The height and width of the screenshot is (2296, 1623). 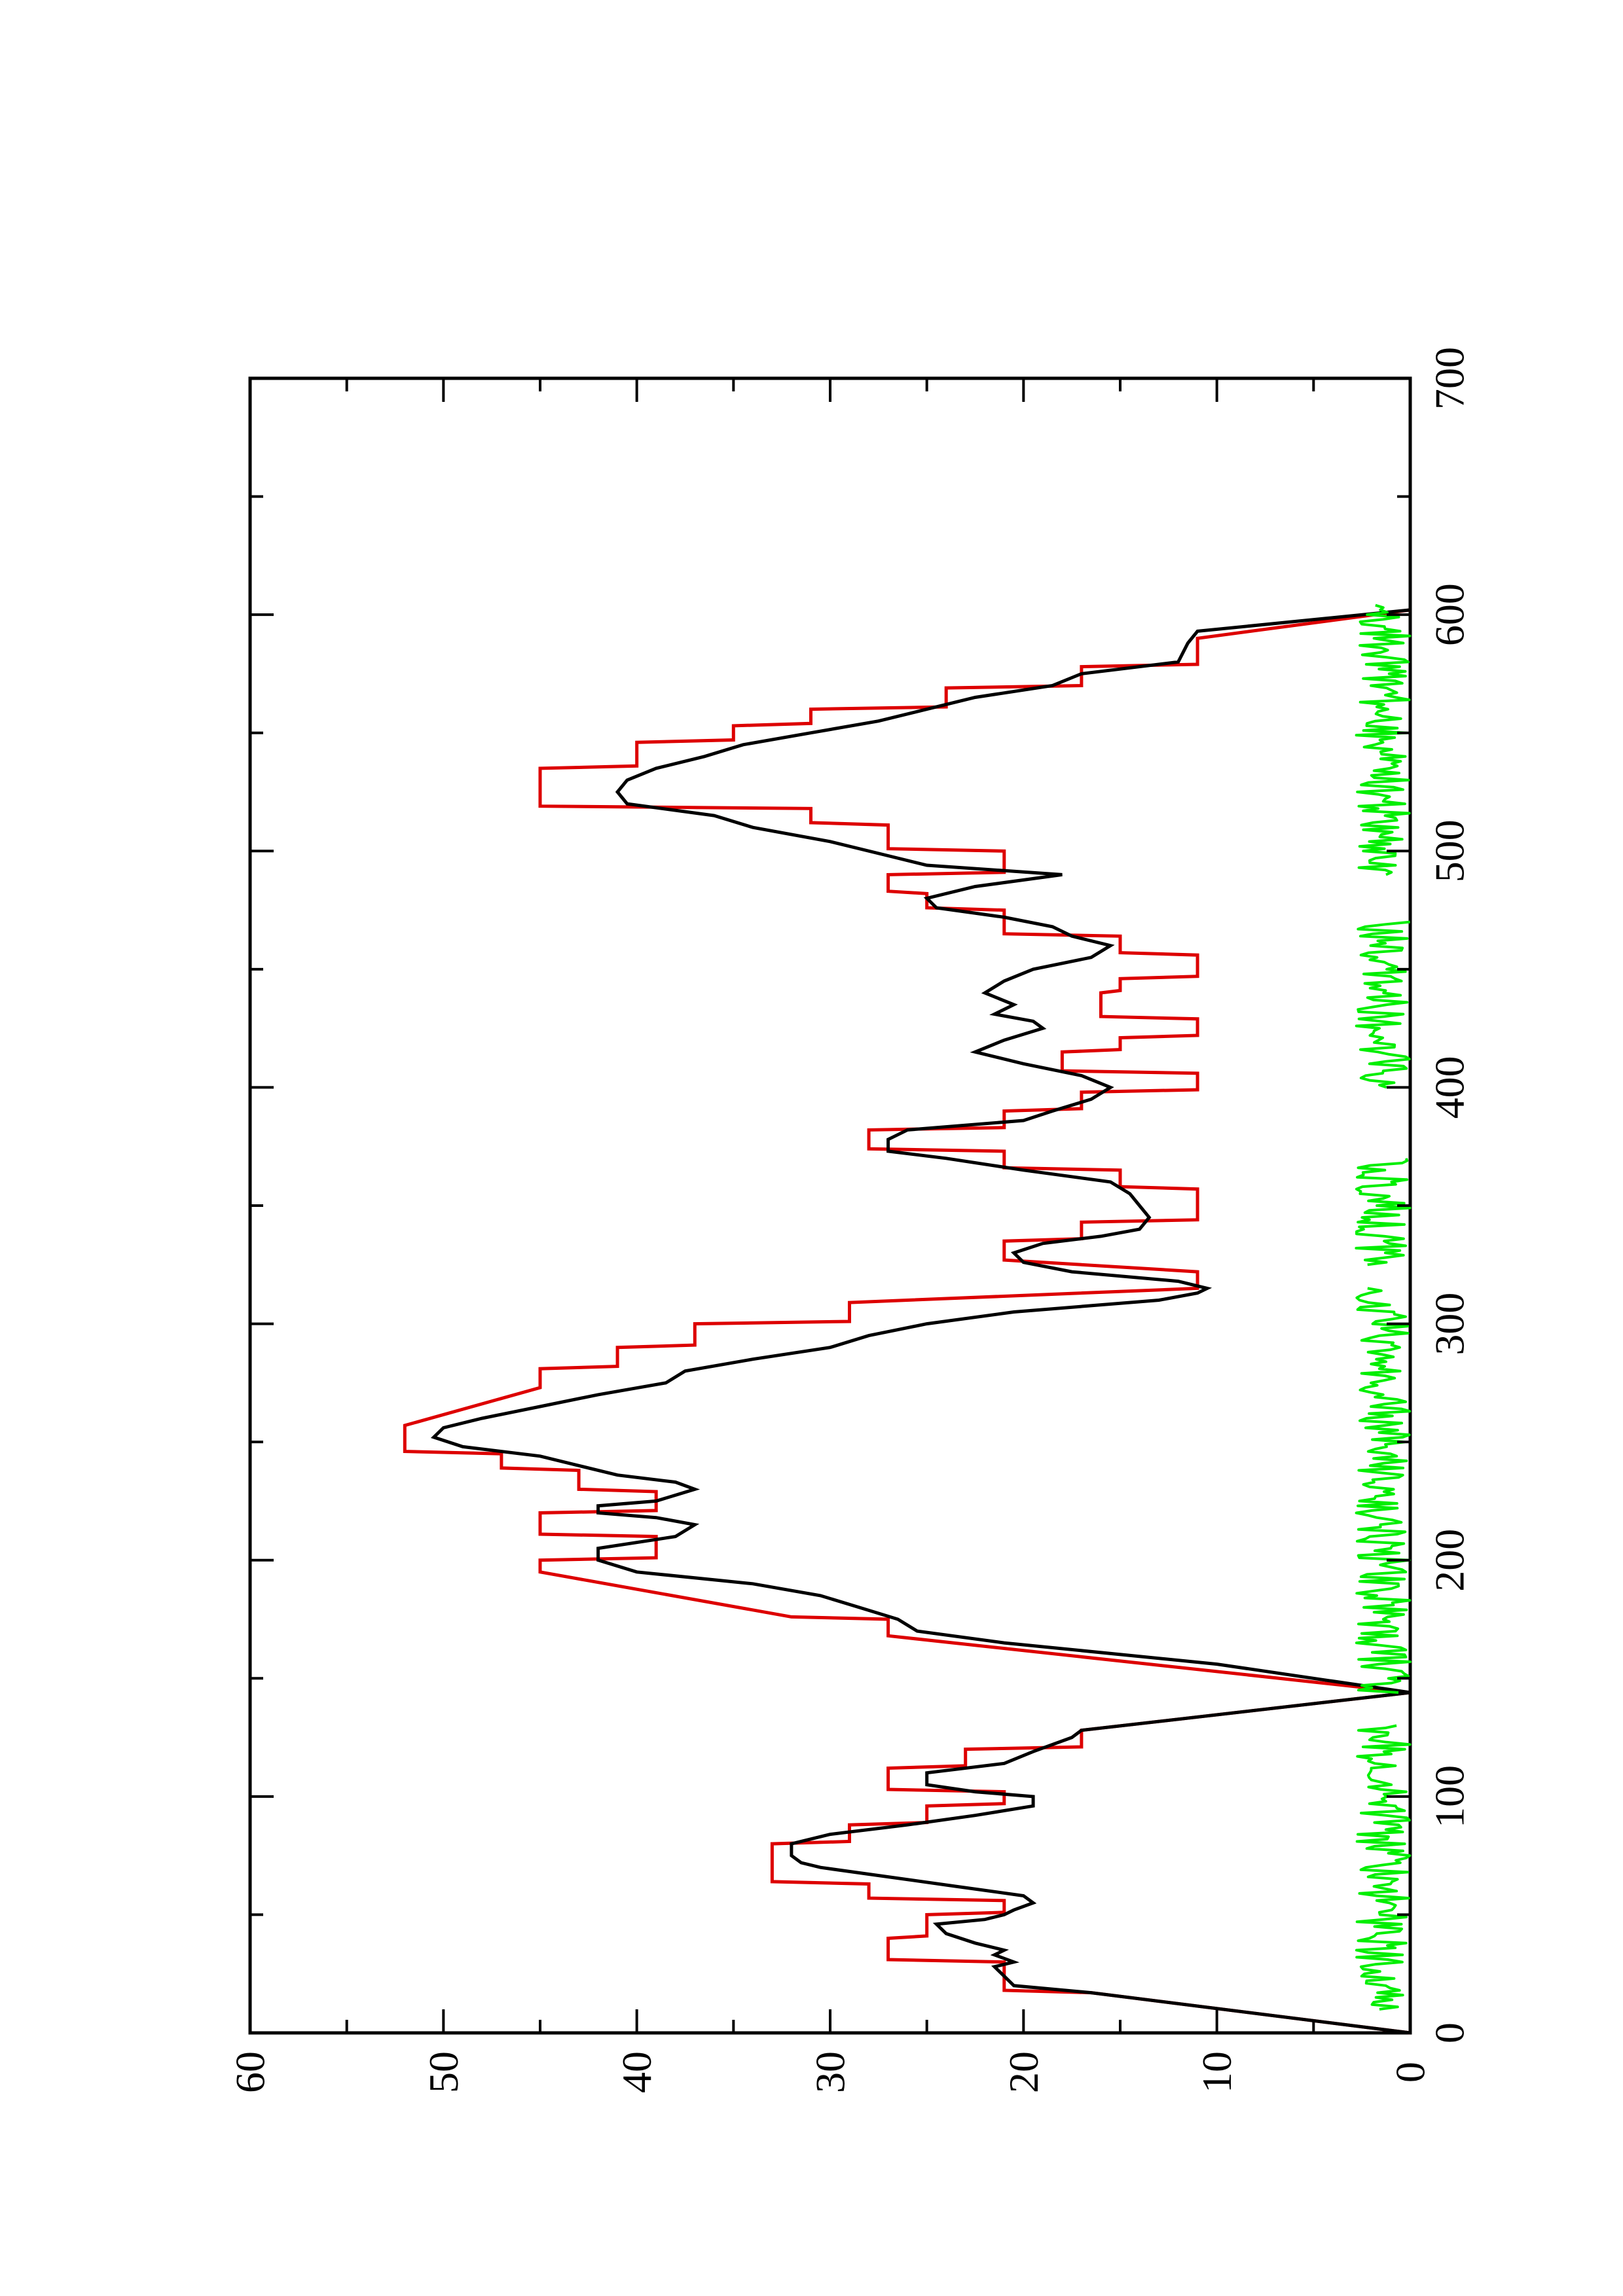 What do you see at coordinates (250, 2072) in the screenshot?
I see `y-tick-label: 60` at bounding box center [250, 2072].